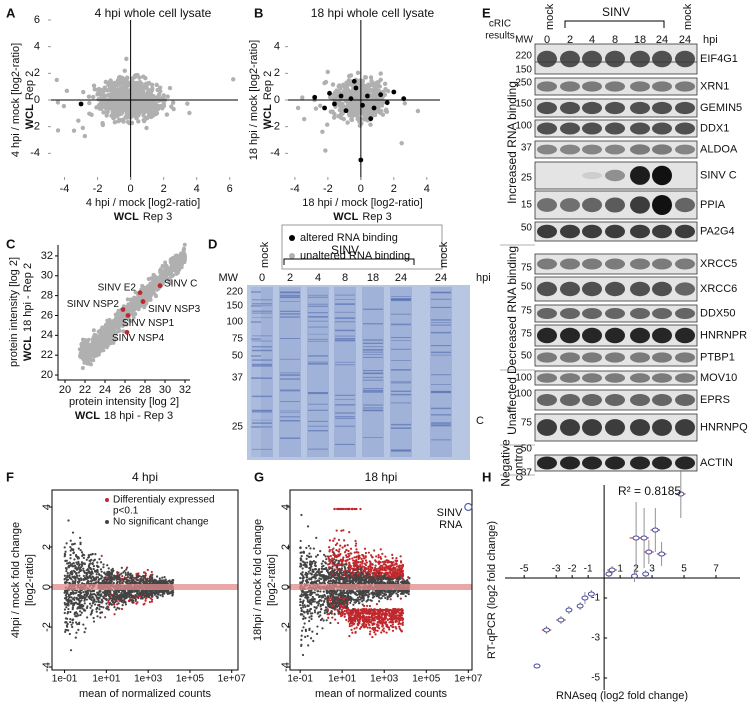 This screenshot has width=750, height=704. Describe the element at coordinates (592, 40) in the screenshot. I see `lane-label: 4` at that location.